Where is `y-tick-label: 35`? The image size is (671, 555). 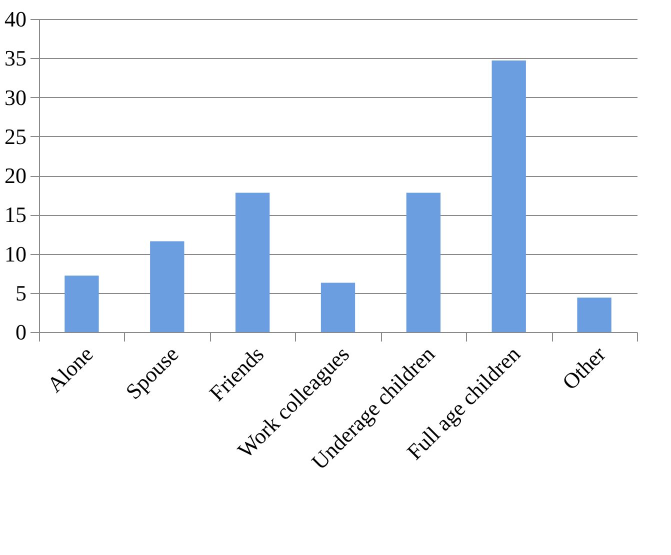
y-tick-label: 35 is located at coordinates (15, 58).